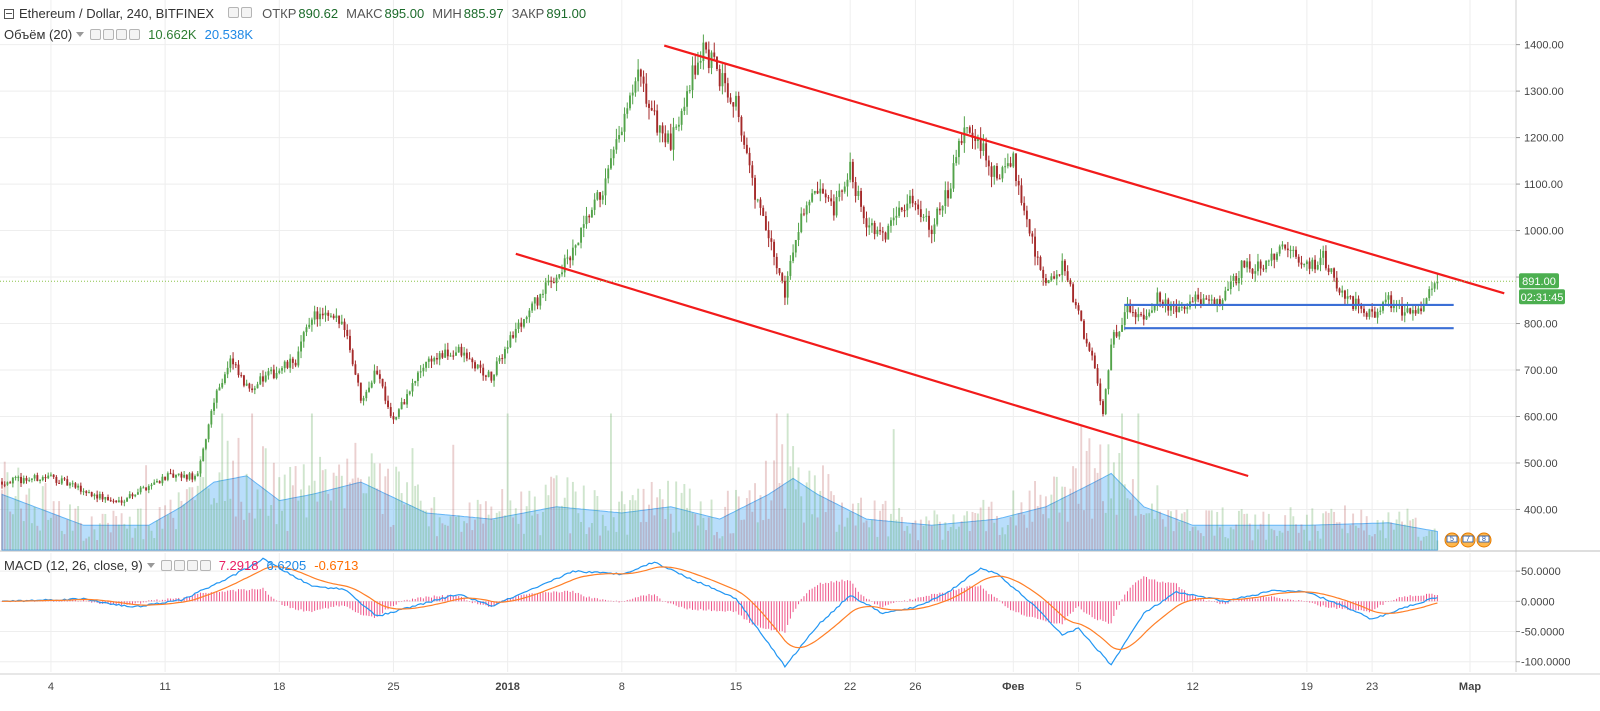  What do you see at coordinates (9, 13) in the screenshot?
I see `collapse-icon` at bounding box center [9, 13].